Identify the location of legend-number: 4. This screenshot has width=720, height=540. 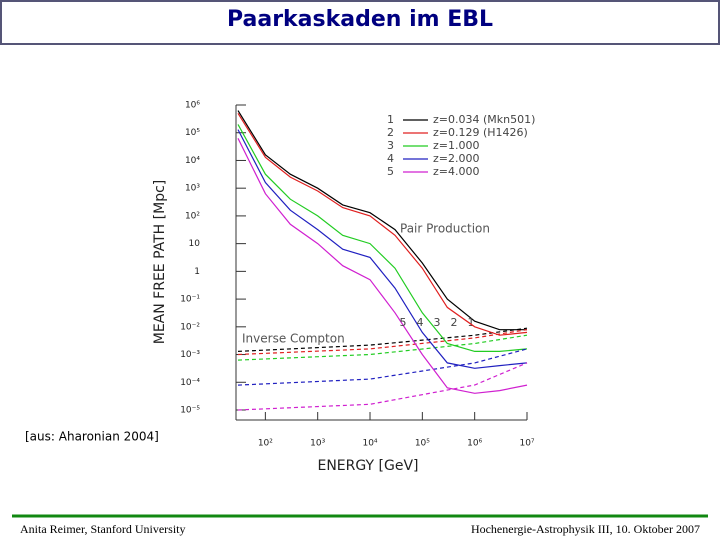
(390, 158).